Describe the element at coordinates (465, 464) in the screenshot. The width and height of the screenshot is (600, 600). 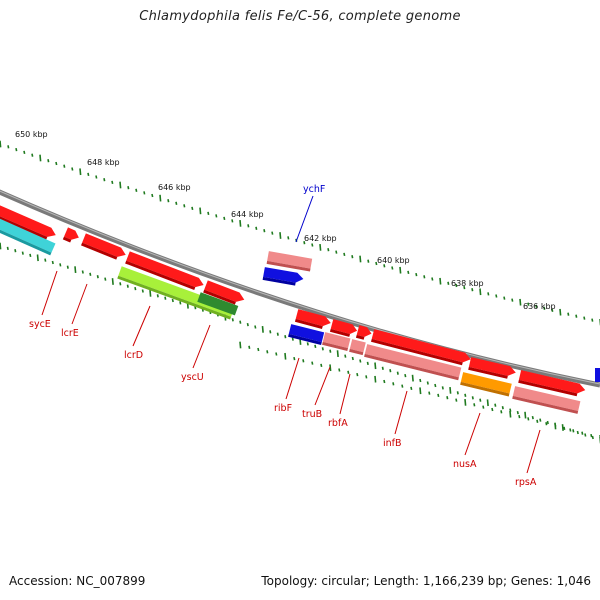
I see `gene-label-nusA: nusA` at that location.